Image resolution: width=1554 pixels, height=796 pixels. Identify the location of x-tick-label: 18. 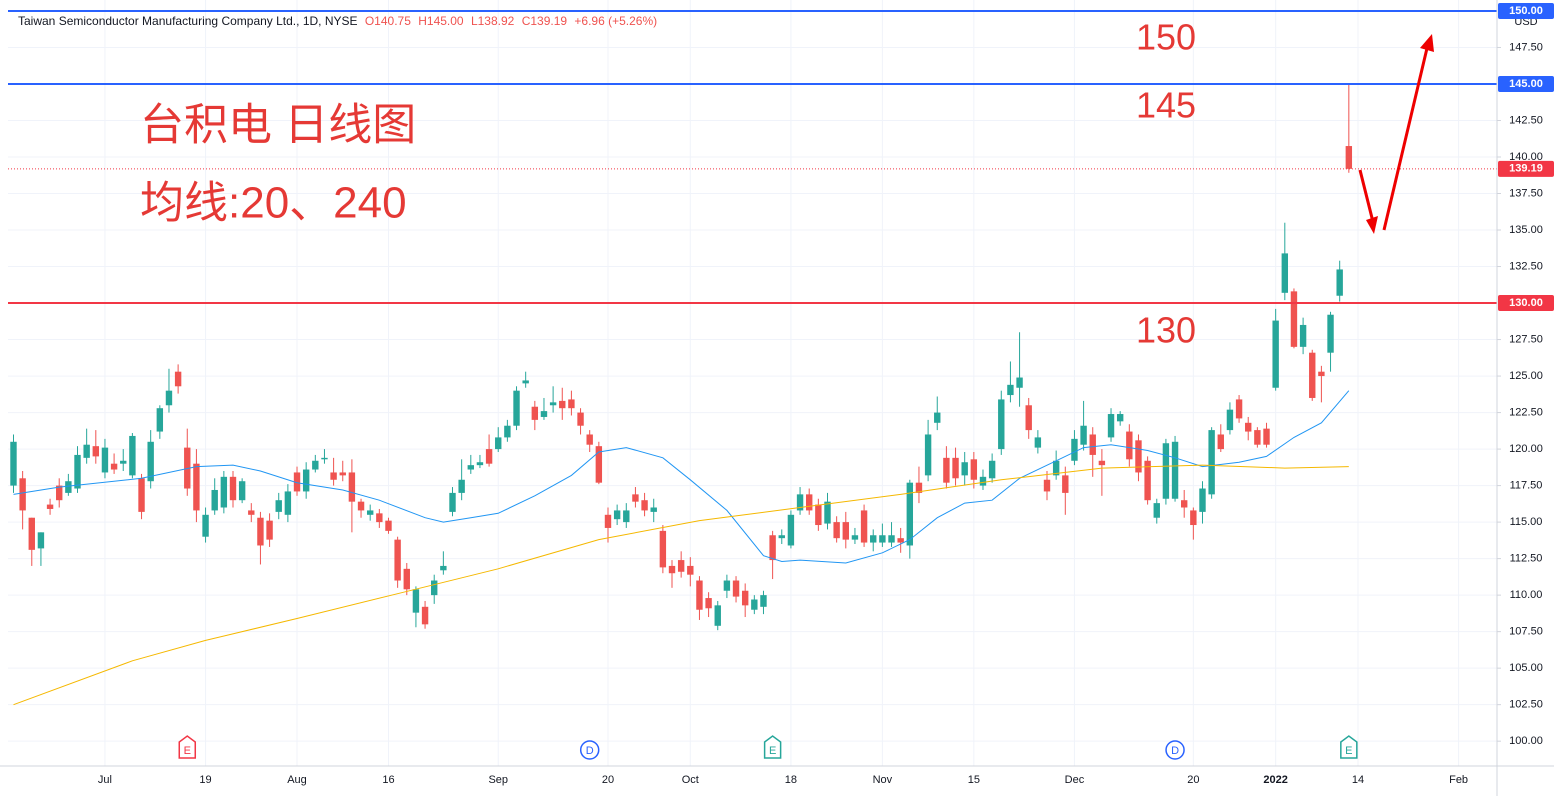
(791, 780).